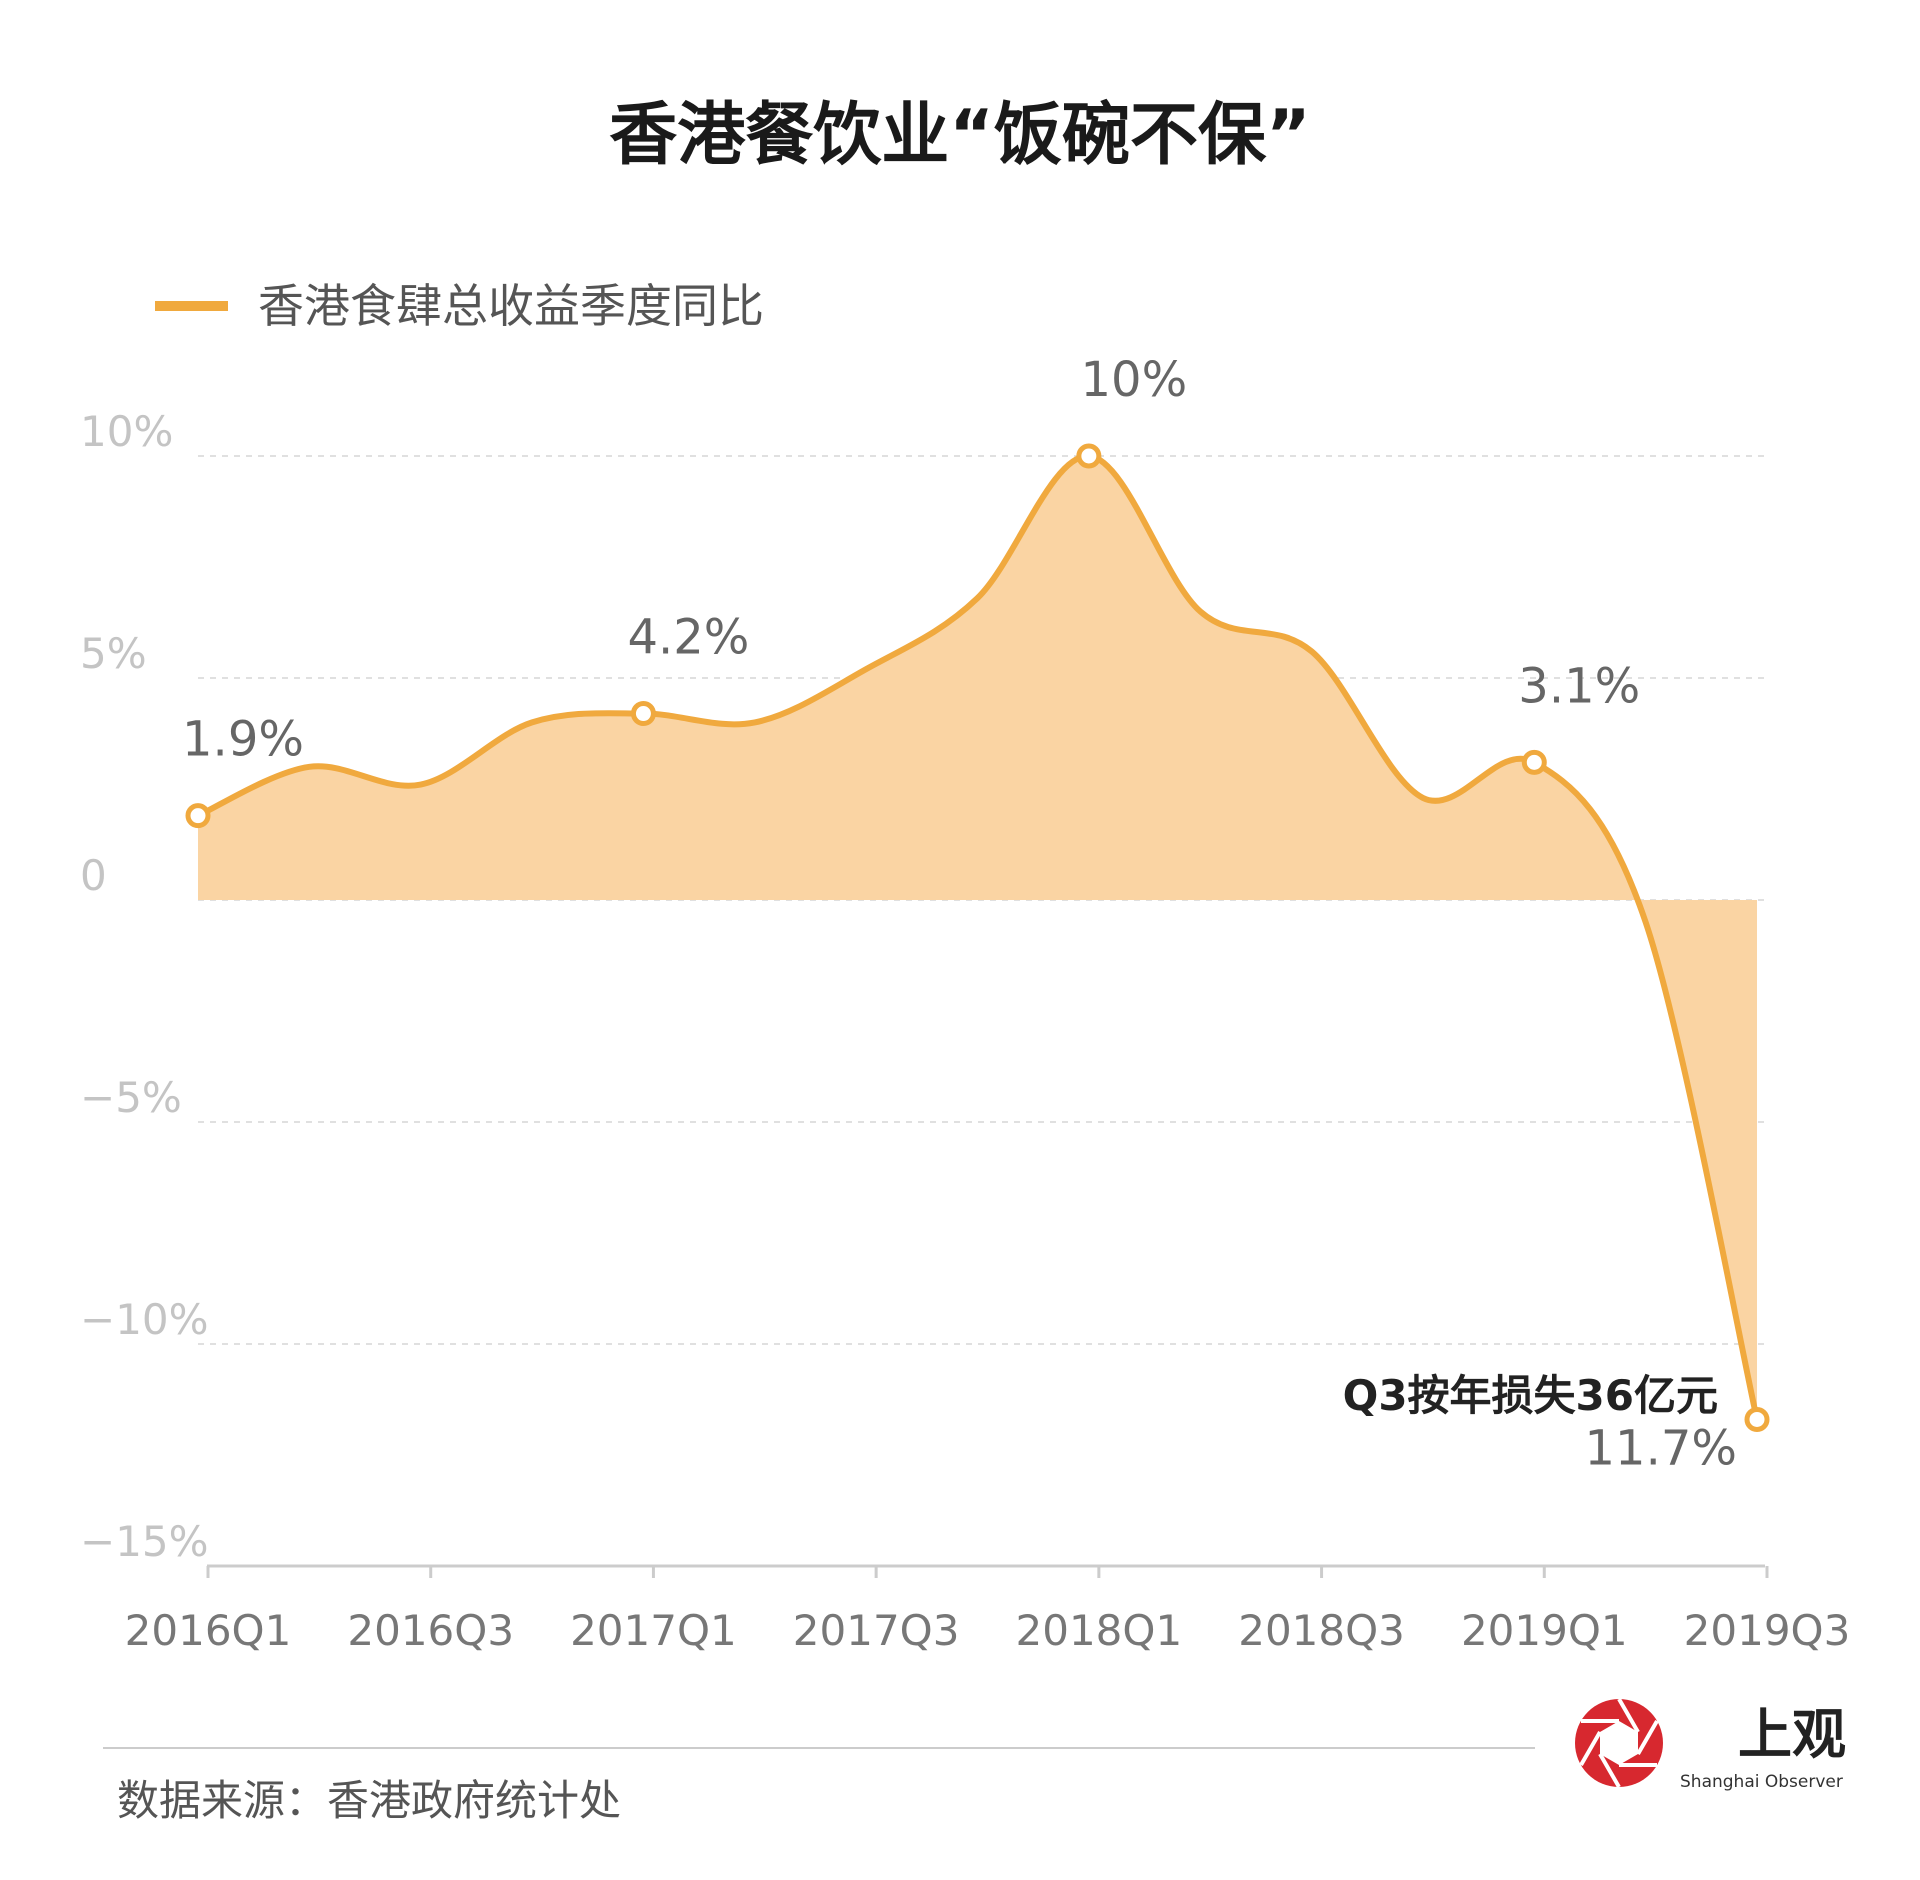  I want to click on x-tick-label: 2018Q3, so click(1321, 1630).